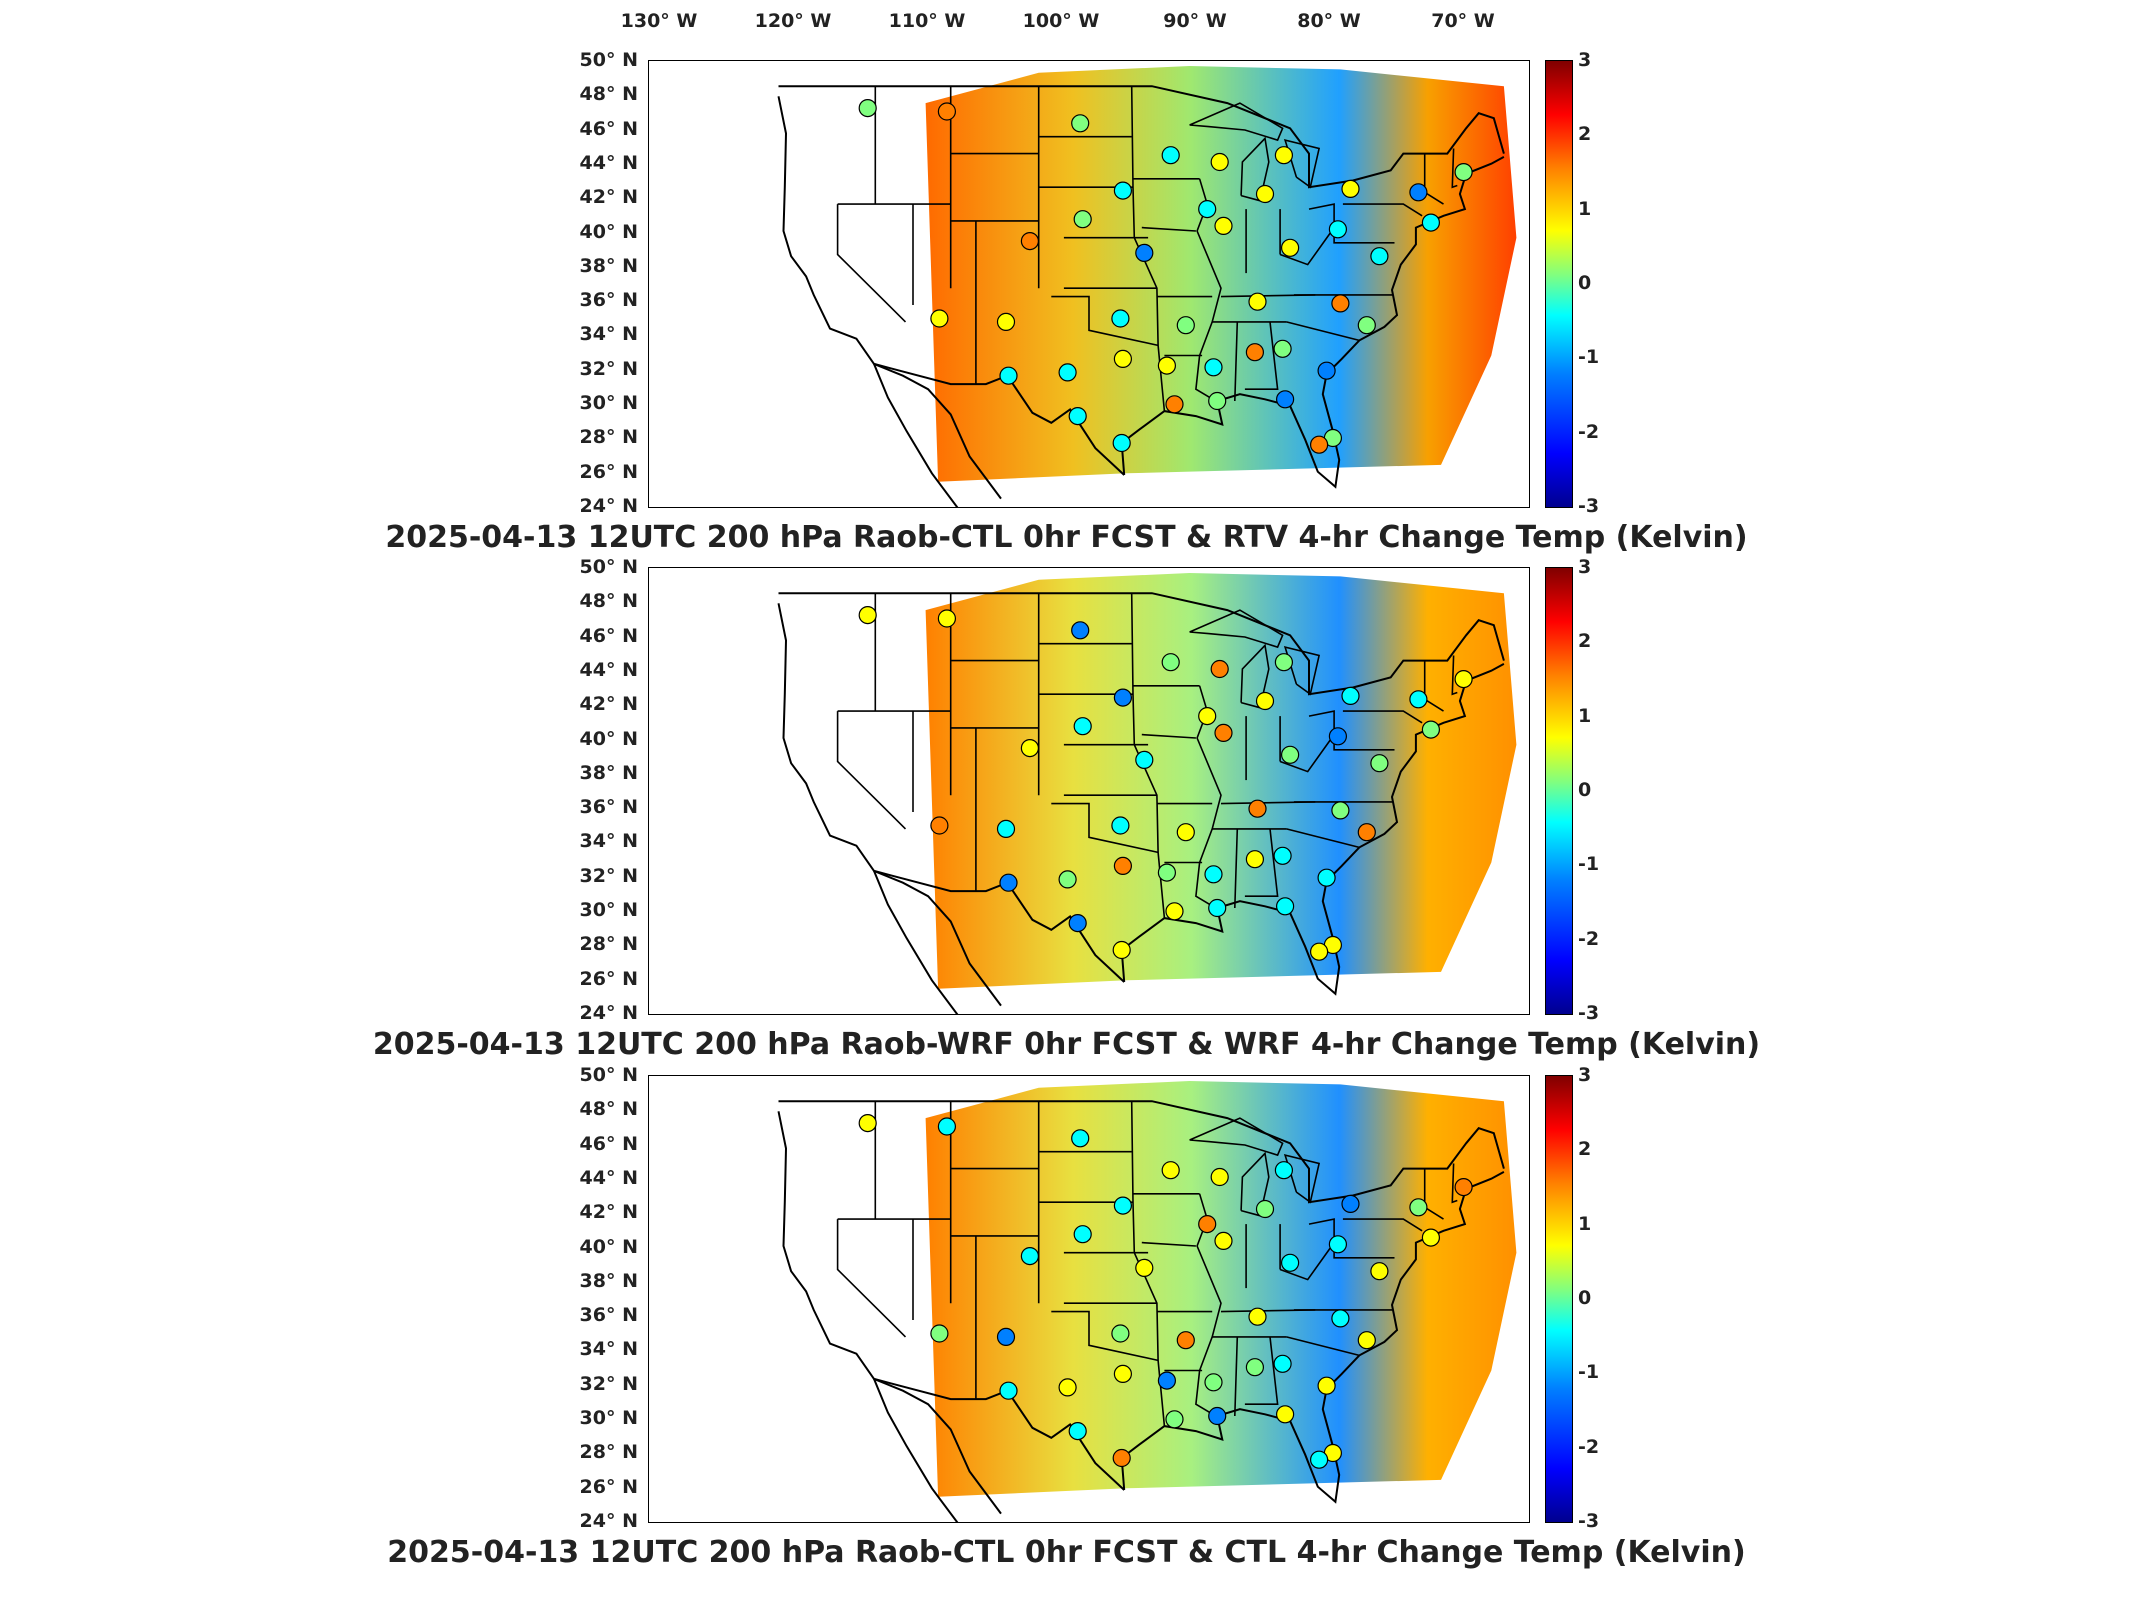 The width and height of the screenshot is (2133, 1600). I want to click on lon-label: 90° W, so click(1195, 21).